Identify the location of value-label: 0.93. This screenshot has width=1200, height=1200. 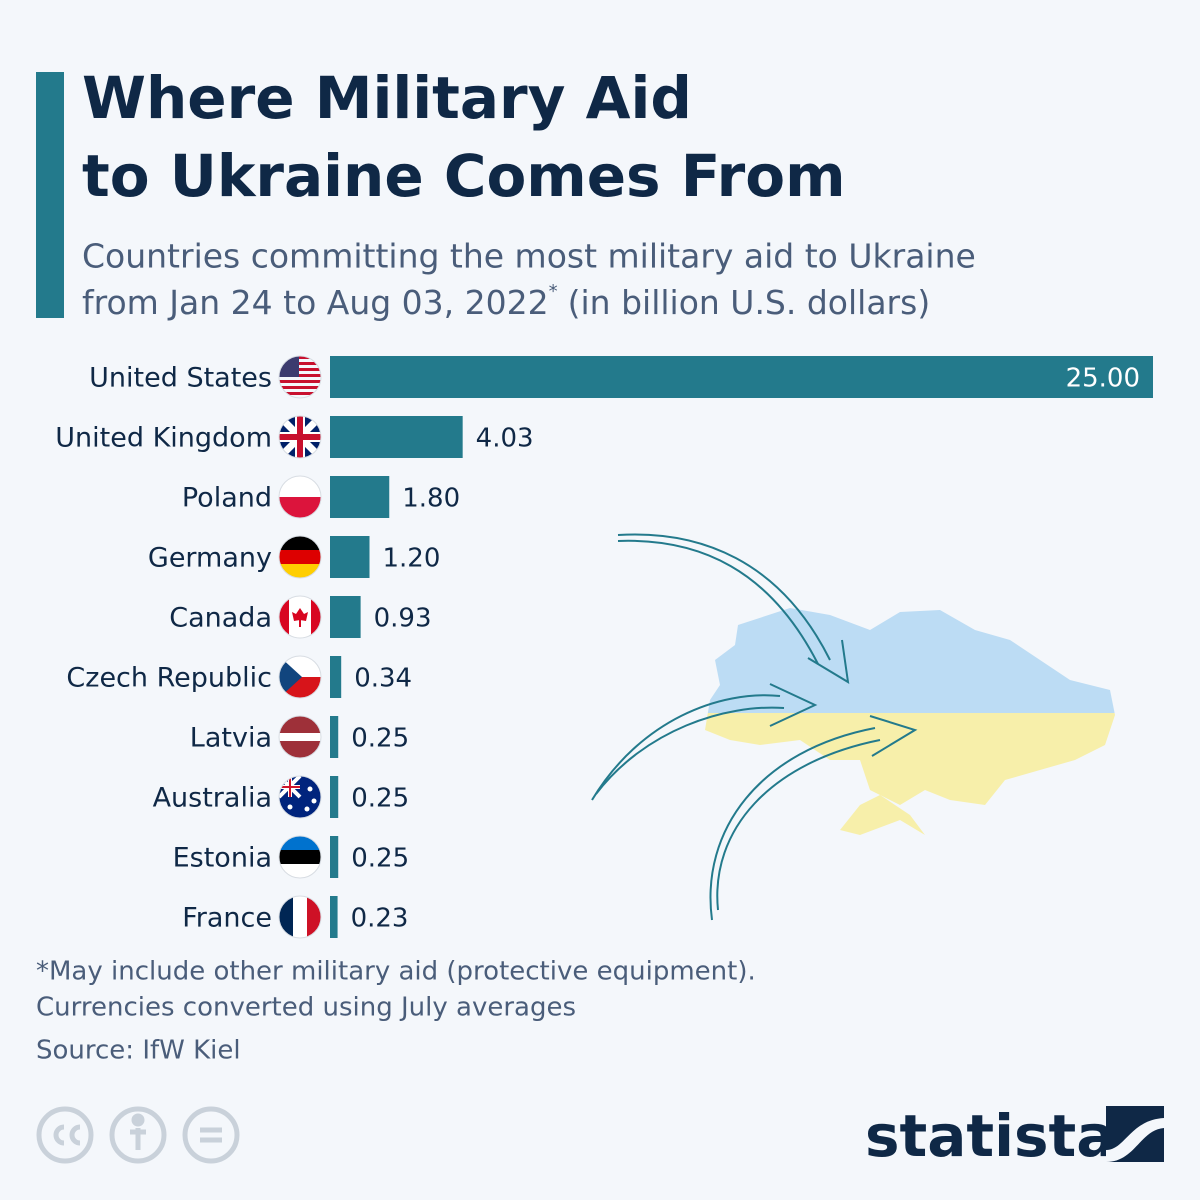
(403, 619).